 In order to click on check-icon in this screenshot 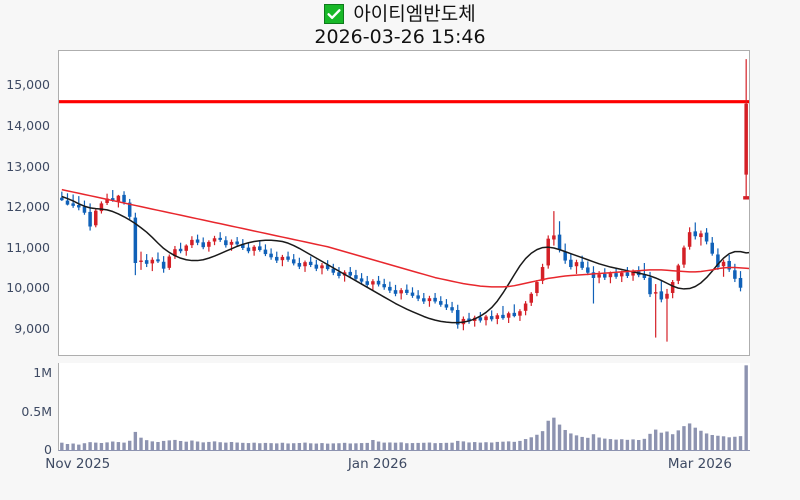, I will do `click(334, 14)`.